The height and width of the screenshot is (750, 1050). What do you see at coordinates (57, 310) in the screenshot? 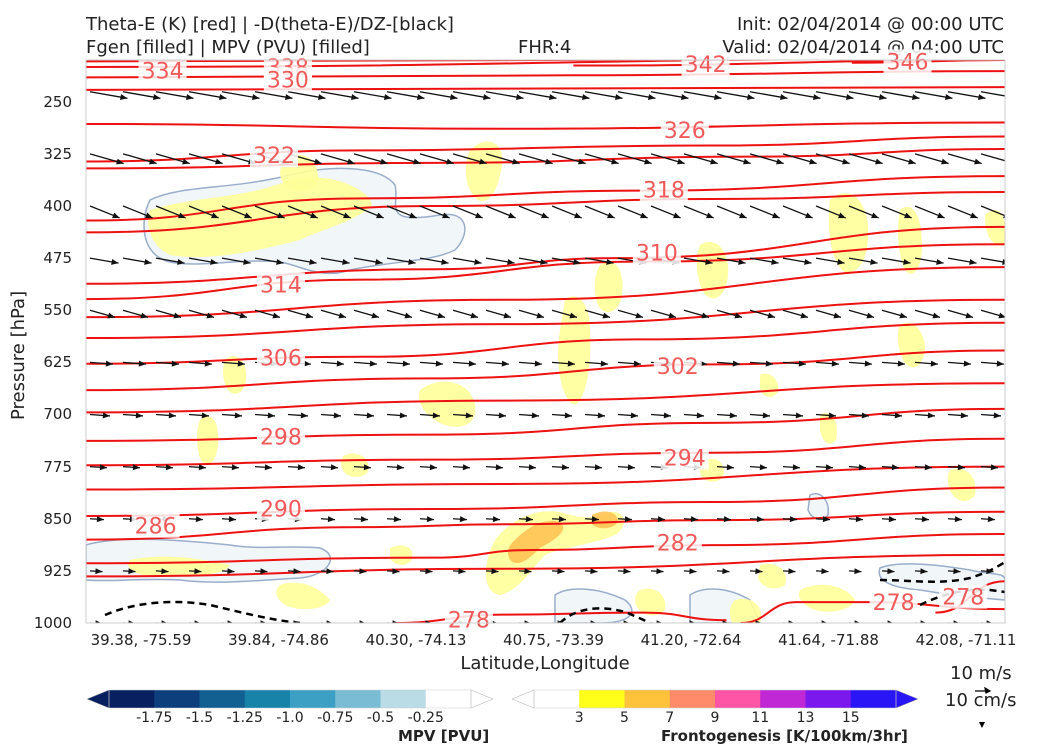
I see `y-tick-label: 550` at bounding box center [57, 310].